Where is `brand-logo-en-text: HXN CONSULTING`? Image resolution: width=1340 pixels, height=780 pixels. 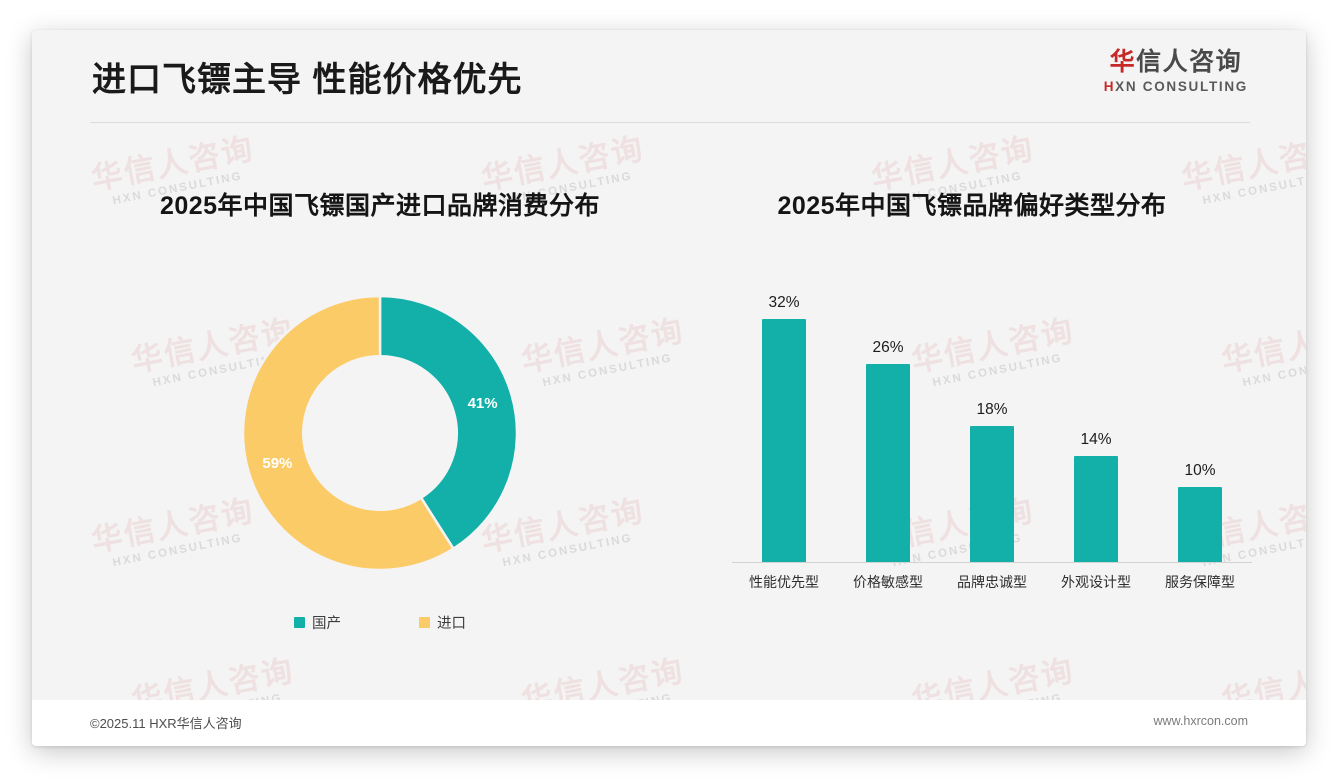
brand-logo-en-text: HXN CONSULTING is located at coordinates (1176, 87).